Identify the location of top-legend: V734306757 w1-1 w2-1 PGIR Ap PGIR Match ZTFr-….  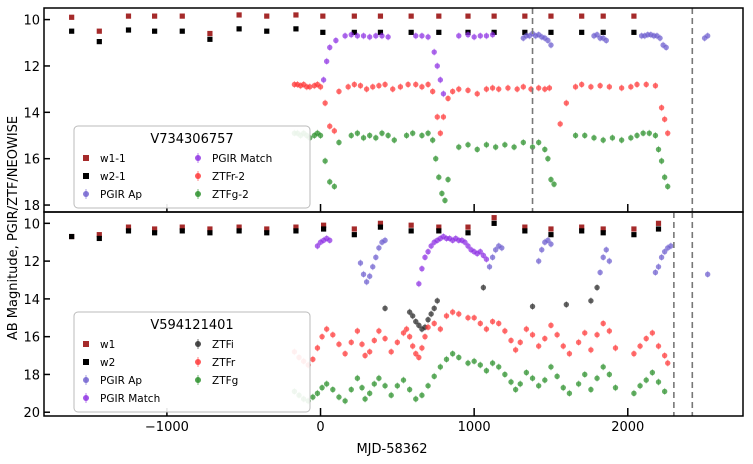
(192, 167).